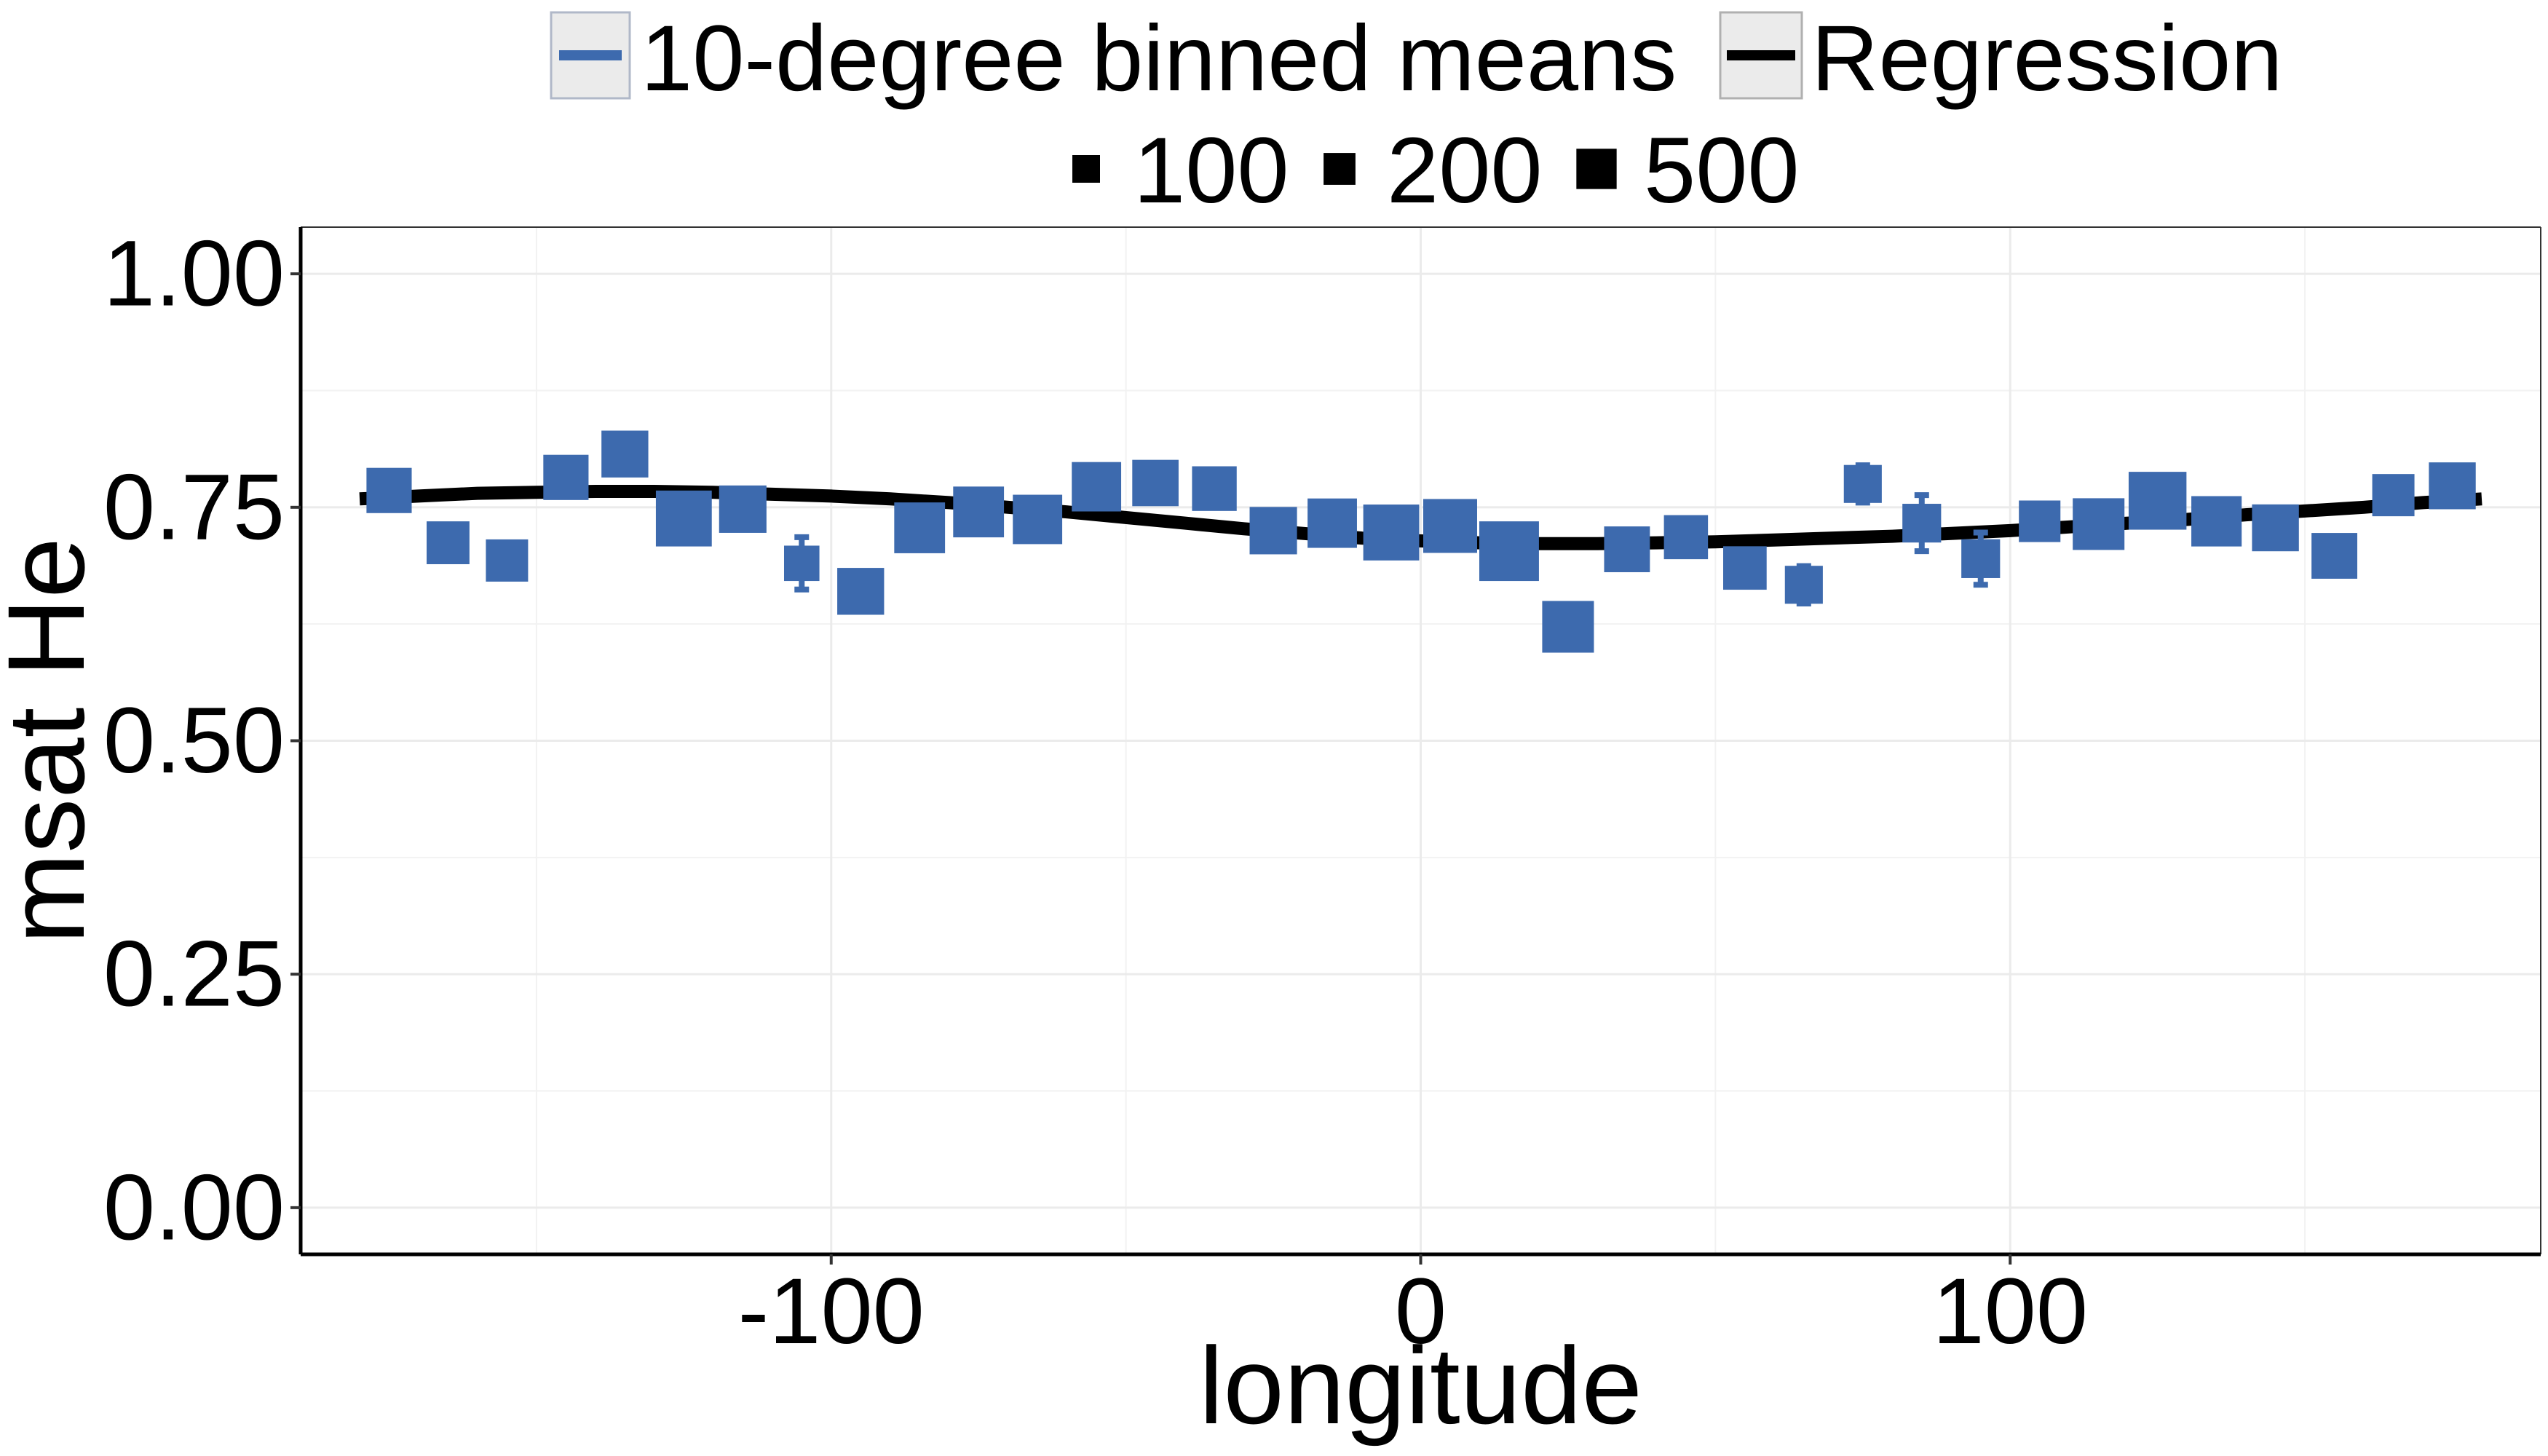 This screenshot has width=2548, height=1456. I want to click on regression-line, so click(1420, 517).